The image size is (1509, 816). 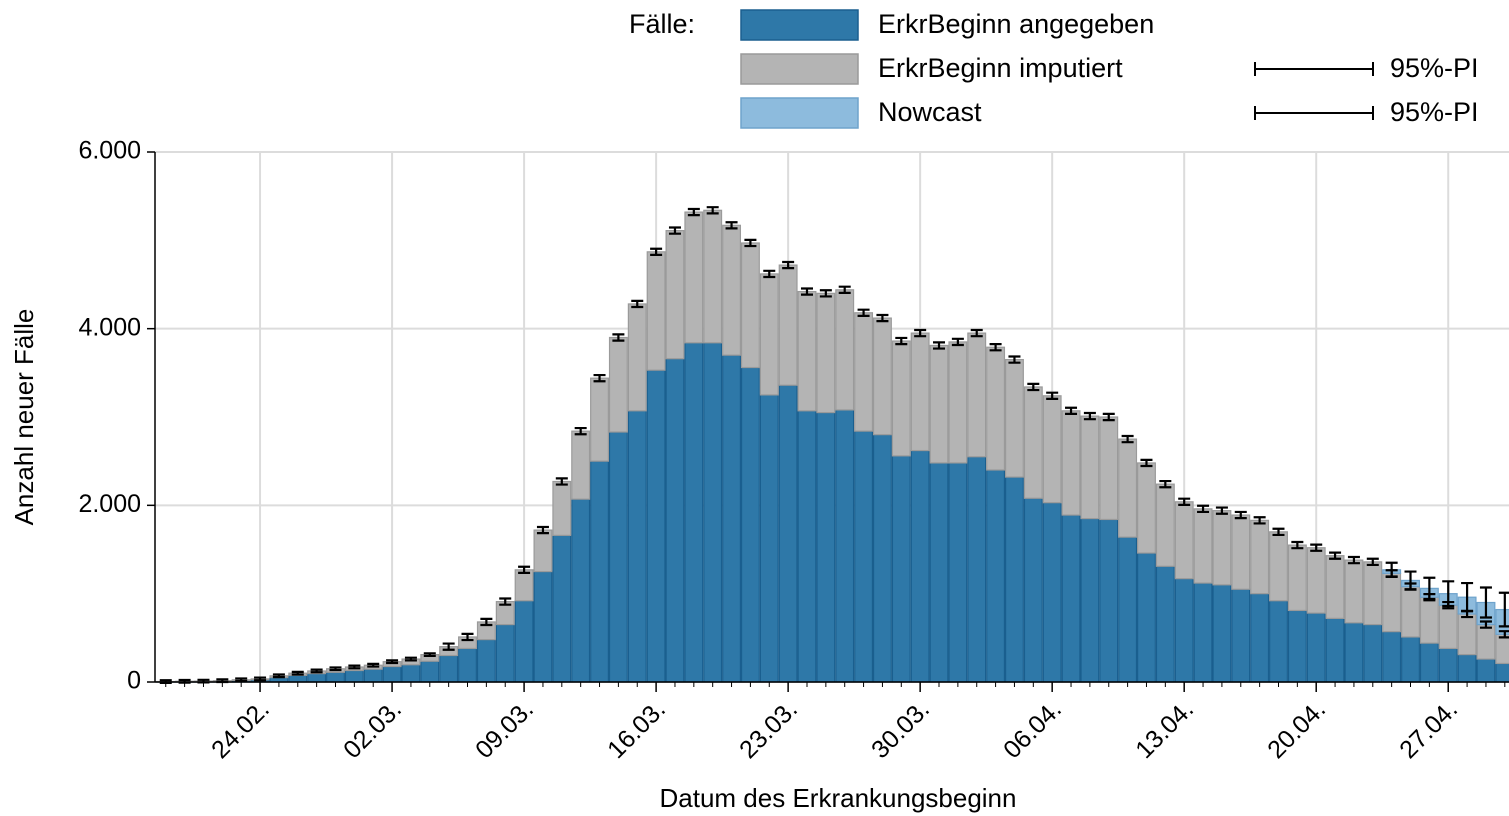 I want to click on x-tick-label: 06.04., so click(x=1032, y=729).